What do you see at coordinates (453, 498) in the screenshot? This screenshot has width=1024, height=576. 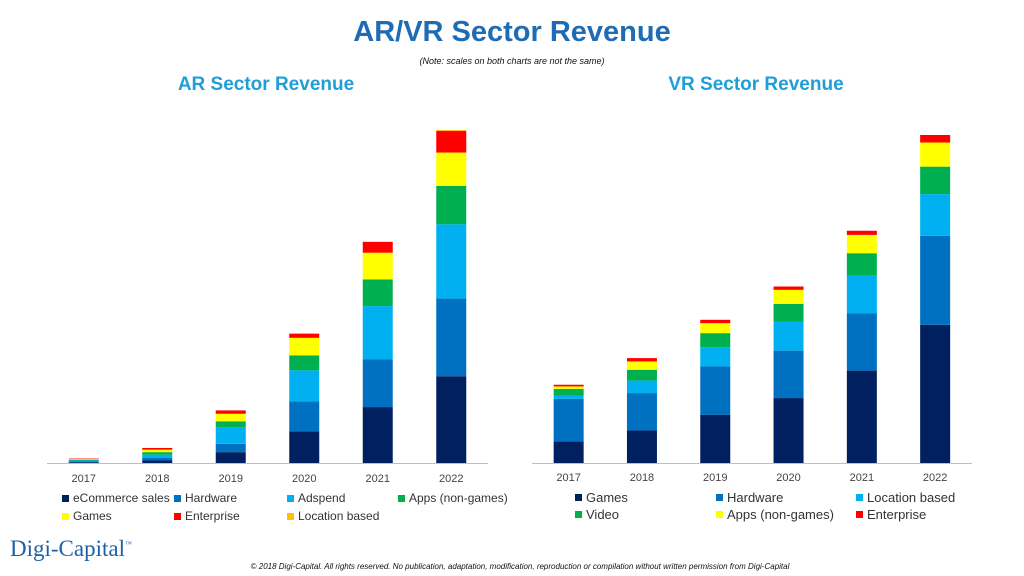 I see `ar-legend-item: Apps (non-games)` at bounding box center [453, 498].